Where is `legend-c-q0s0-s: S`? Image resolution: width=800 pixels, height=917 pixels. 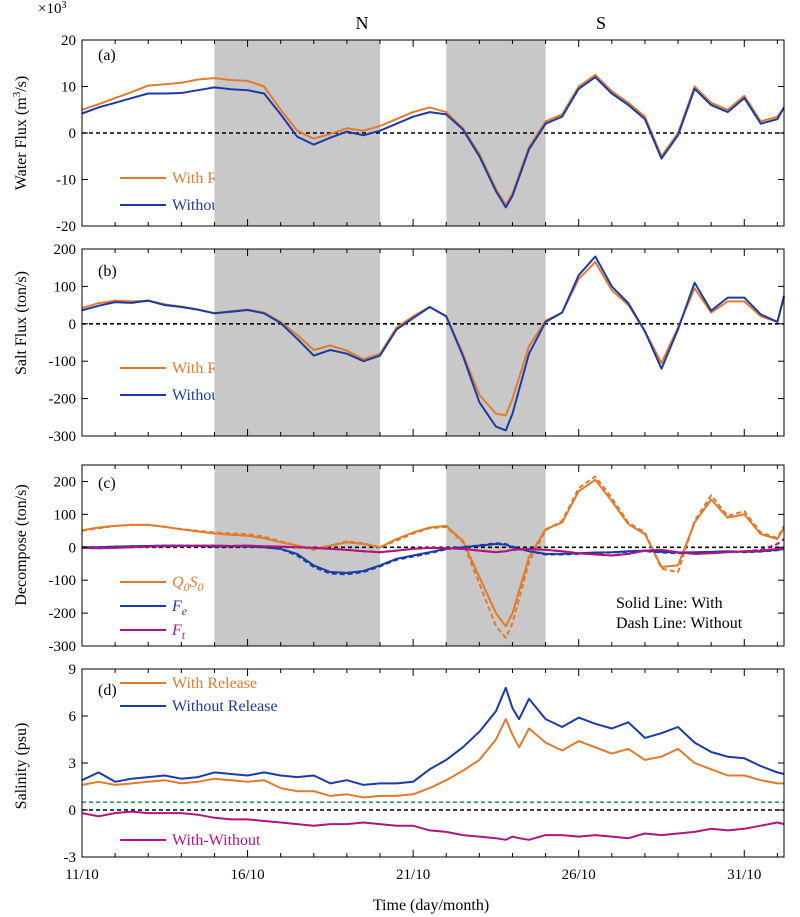 legend-c-q0s0-s: S is located at coordinates (194, 582).